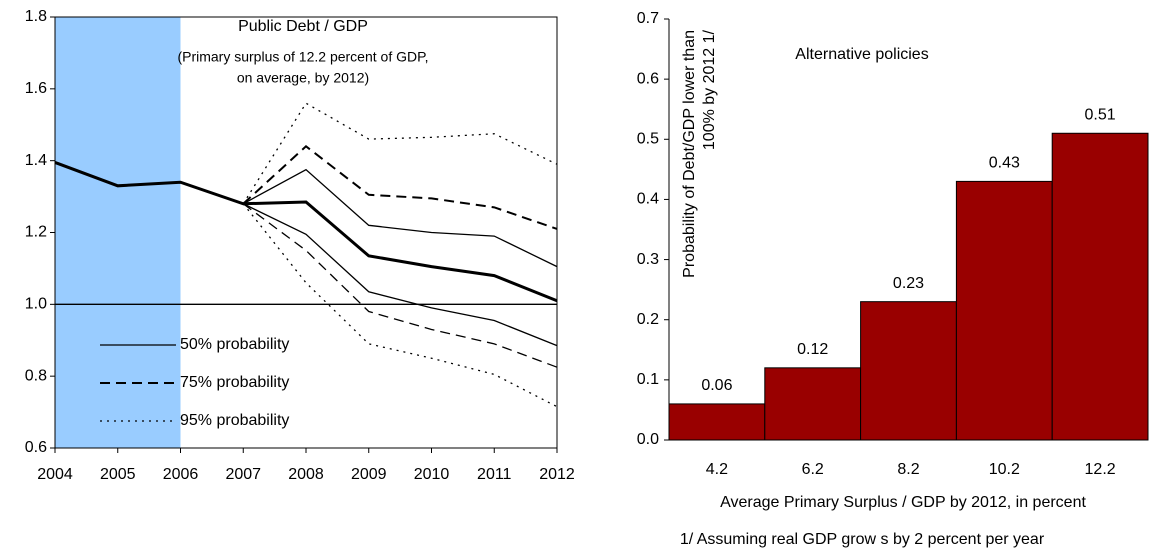 The width and height of the screenshot is (1149, 556). Describe the element at coordinates (369, 474) in the screenshot. I see `x-tick-label: 2009` at that location.